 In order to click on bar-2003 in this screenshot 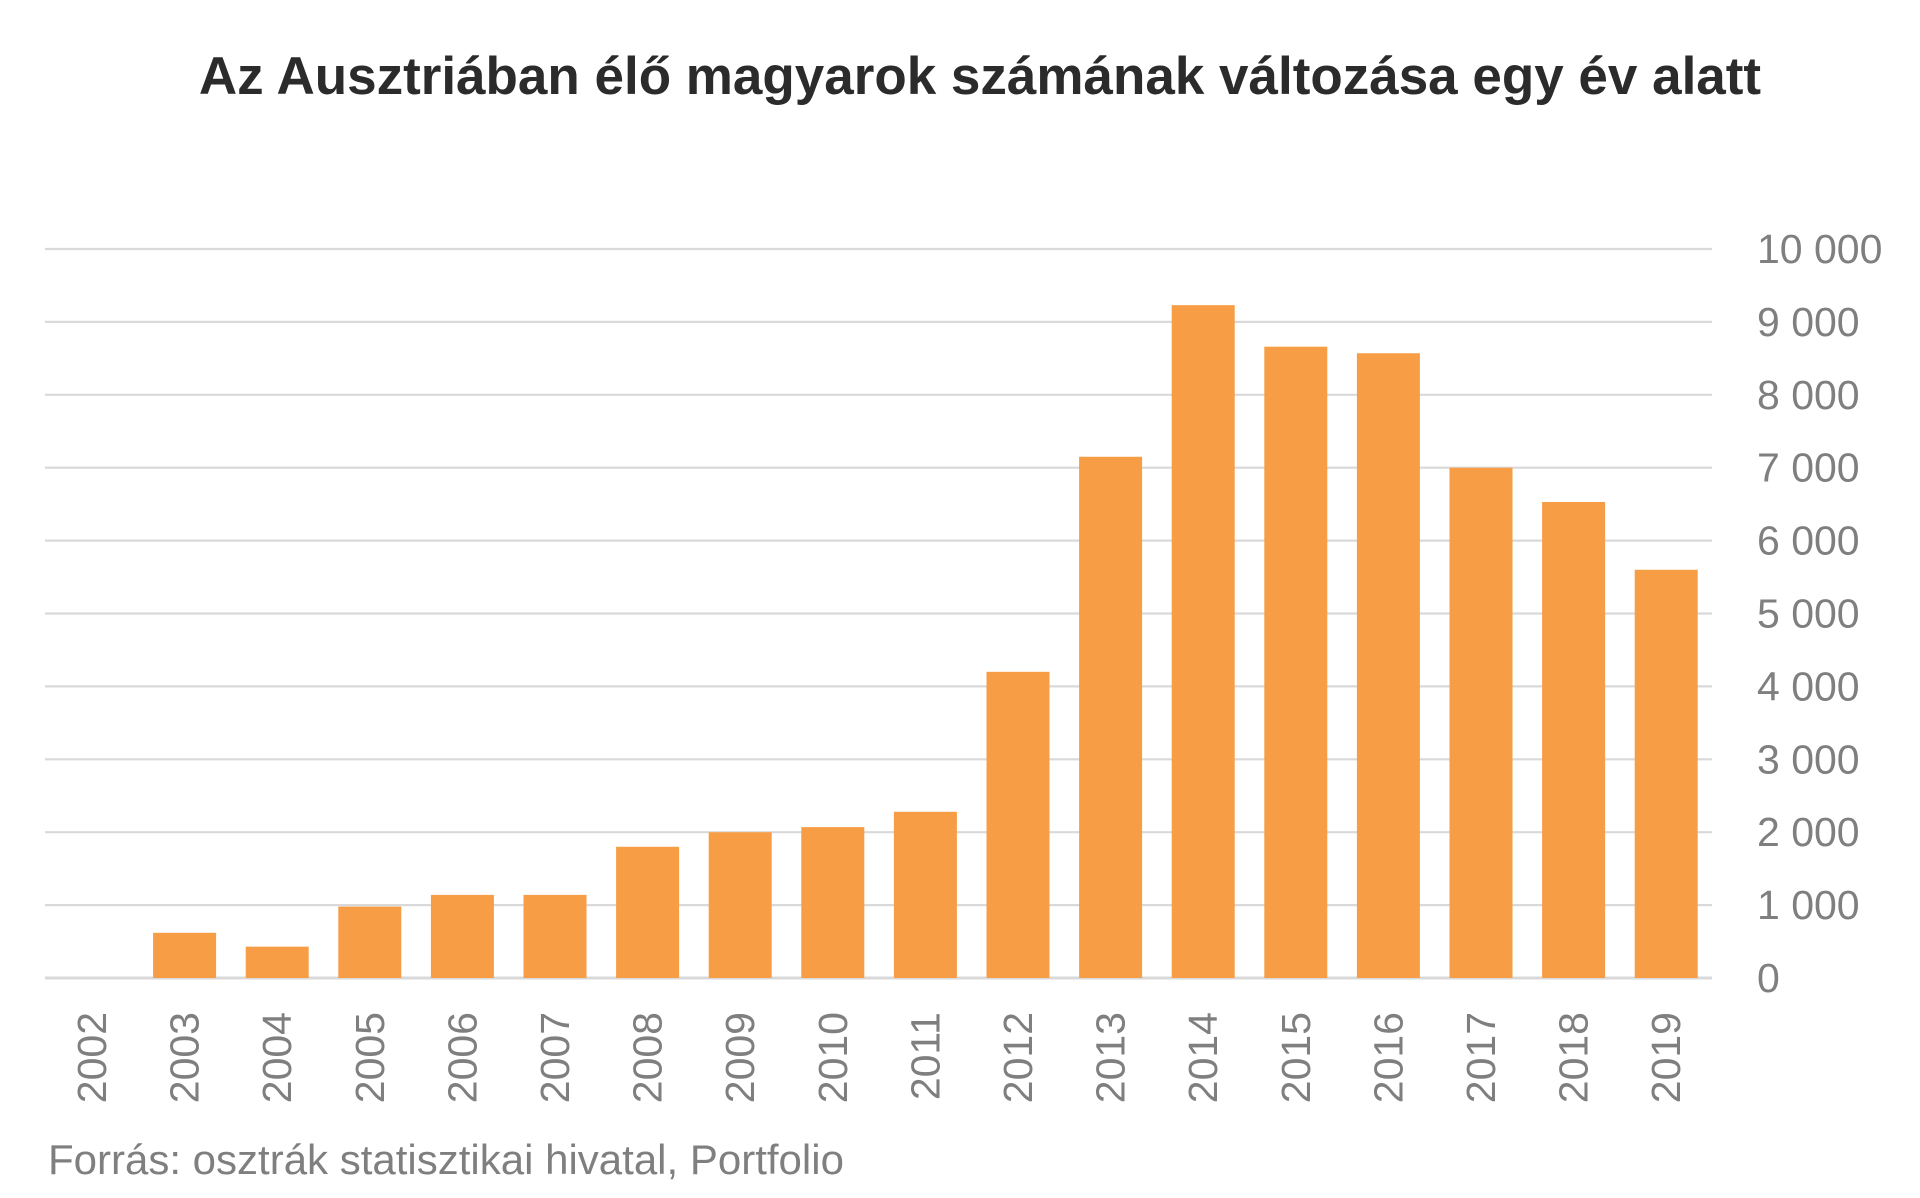, I will do `click(185, 955)`.